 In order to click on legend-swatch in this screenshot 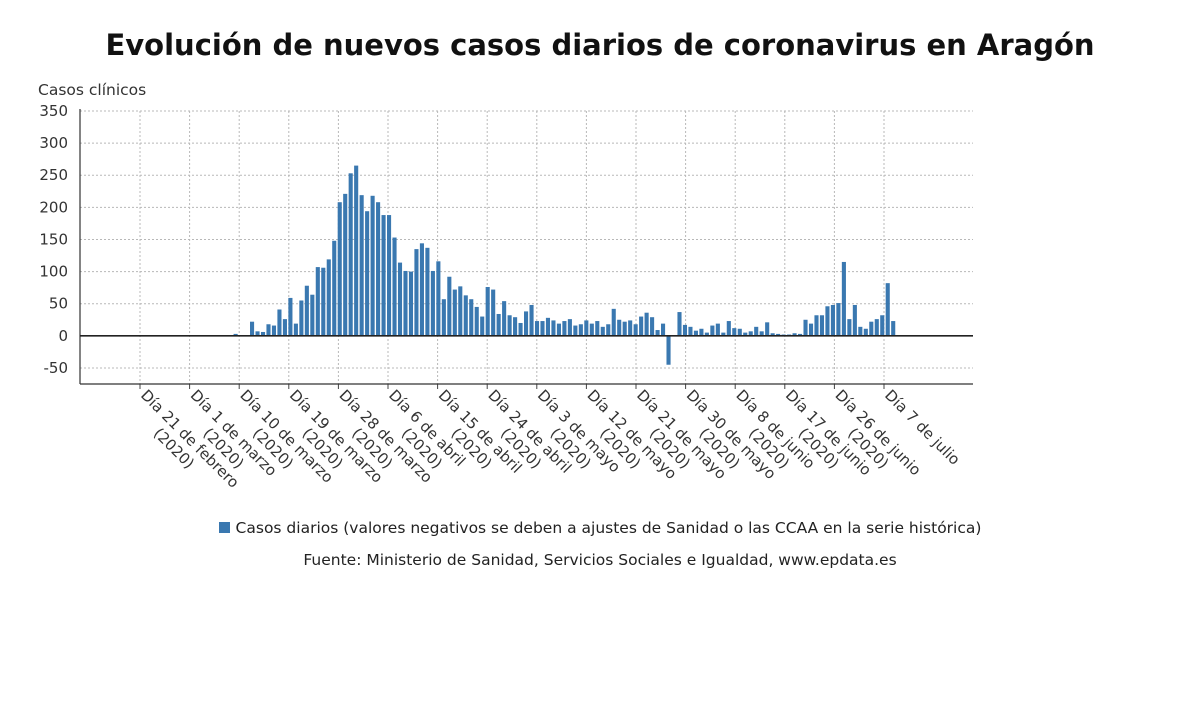, I will do `click(224, 527)`.